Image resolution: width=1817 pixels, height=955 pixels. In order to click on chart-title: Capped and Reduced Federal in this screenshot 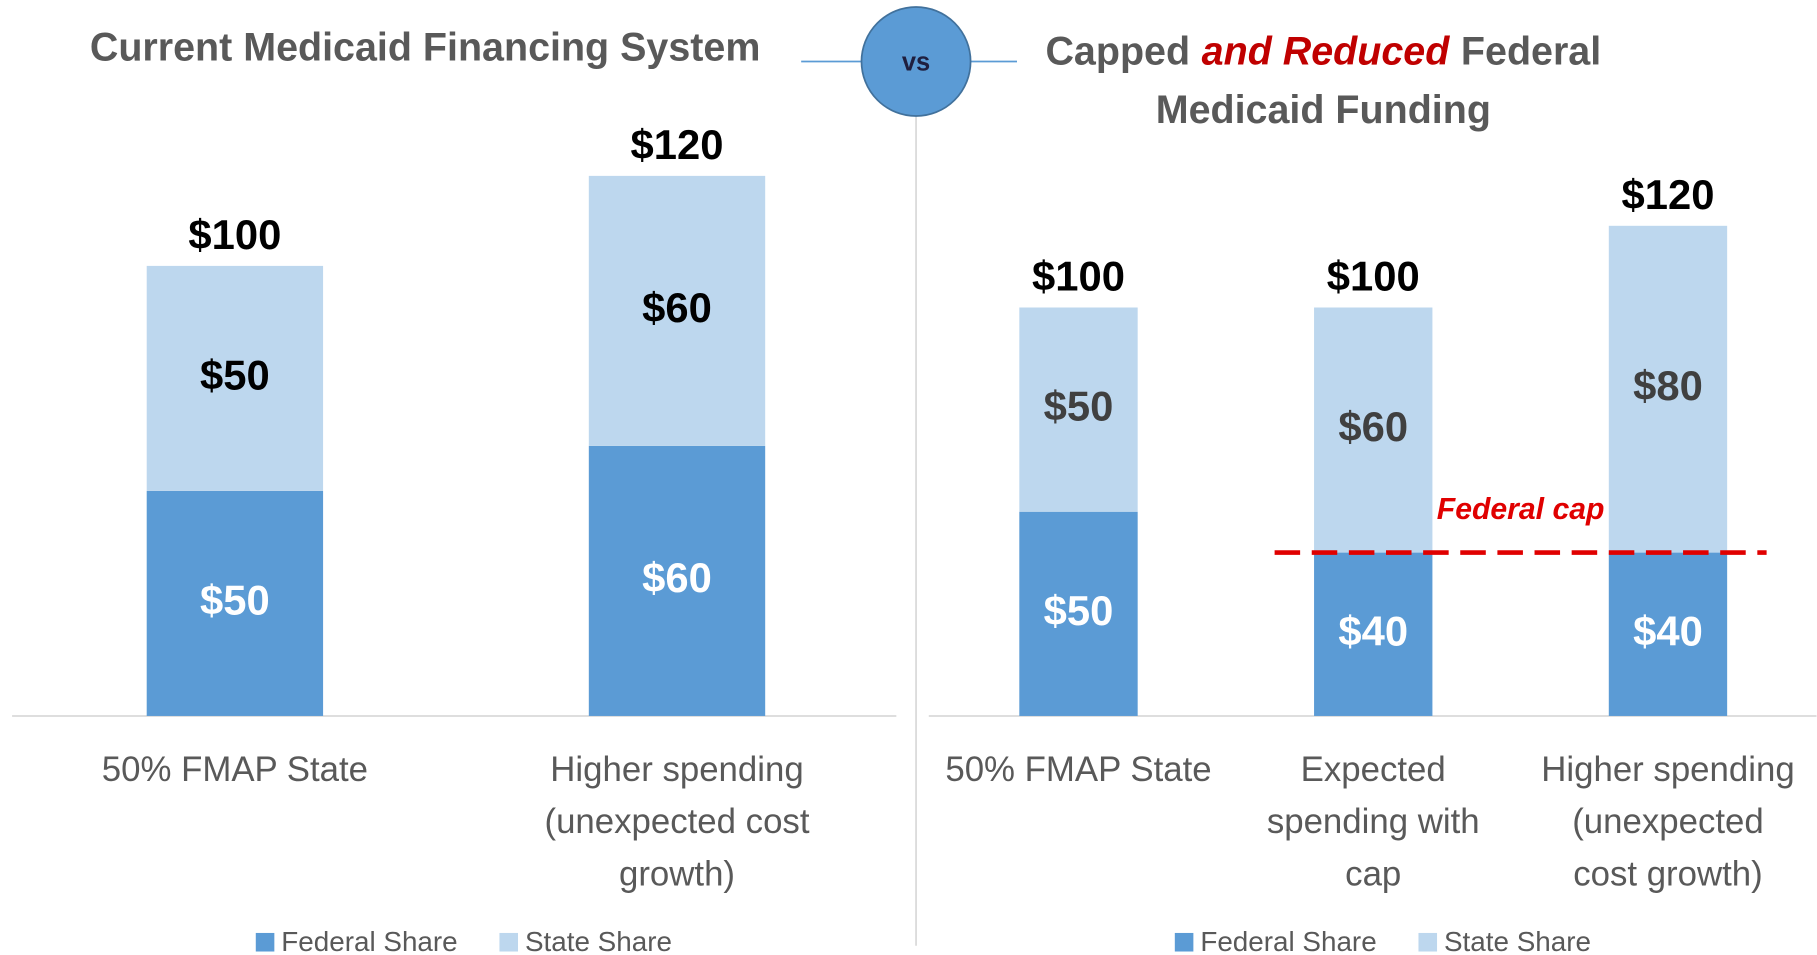, I will do `click(1323, 52)`.